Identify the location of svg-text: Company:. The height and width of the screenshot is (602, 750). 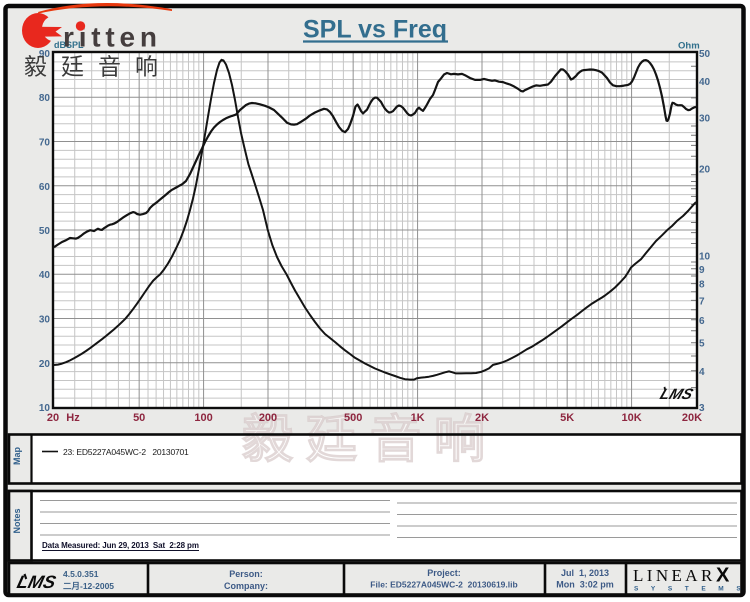
(246, 586).